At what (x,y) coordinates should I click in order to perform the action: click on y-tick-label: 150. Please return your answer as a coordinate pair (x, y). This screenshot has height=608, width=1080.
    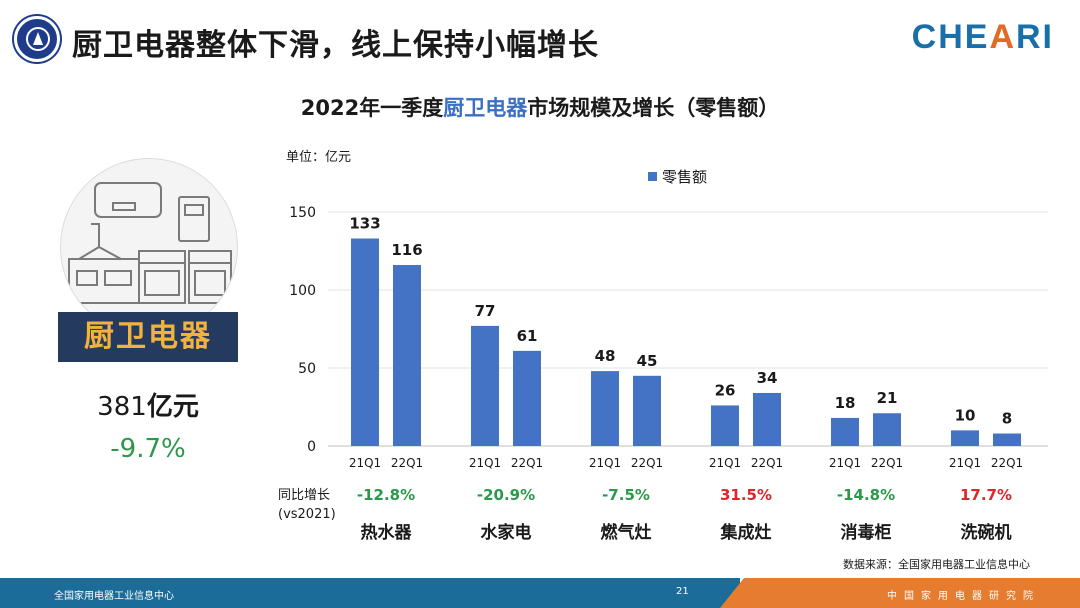
    Looking at the image, I should click on (302, 213).